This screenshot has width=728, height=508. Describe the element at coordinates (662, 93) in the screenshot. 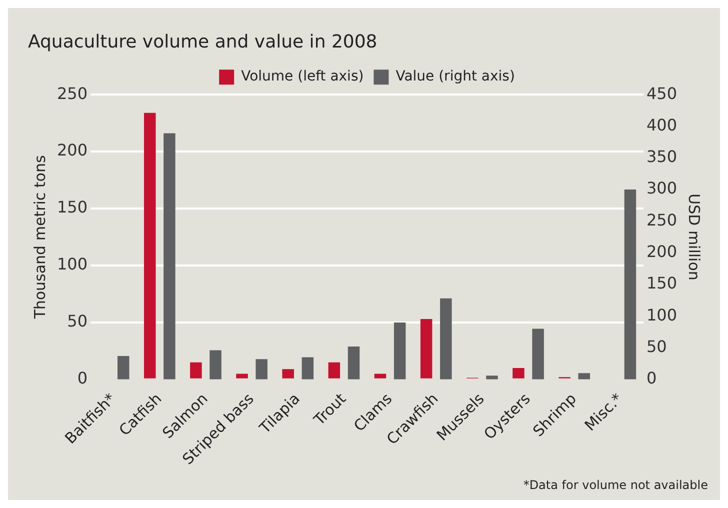

I see `y2-tick-label: 450` at that location.